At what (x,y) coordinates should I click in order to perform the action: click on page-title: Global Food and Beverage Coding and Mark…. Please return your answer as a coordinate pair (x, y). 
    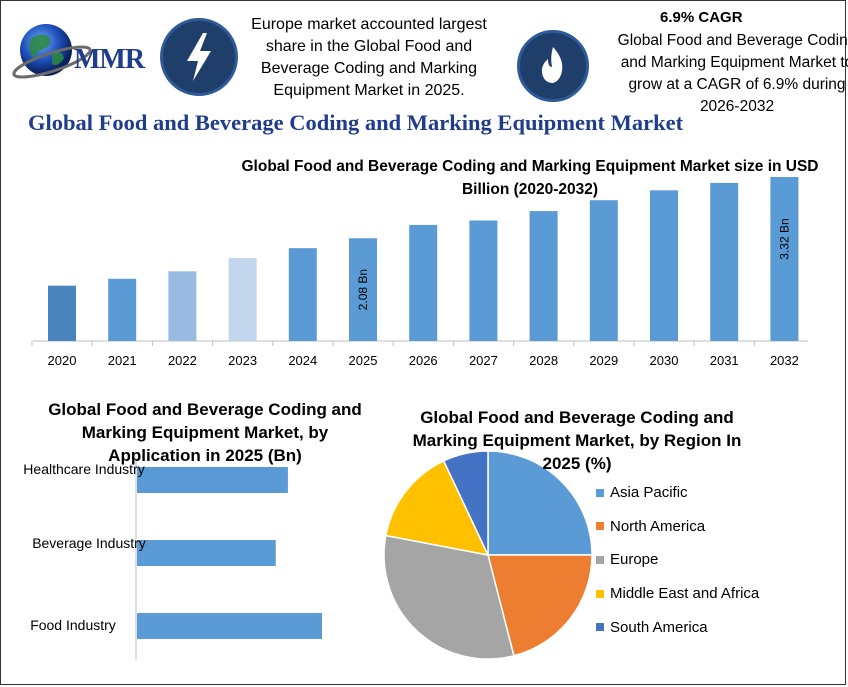
    Looking at the image, I should click on (356, 122).